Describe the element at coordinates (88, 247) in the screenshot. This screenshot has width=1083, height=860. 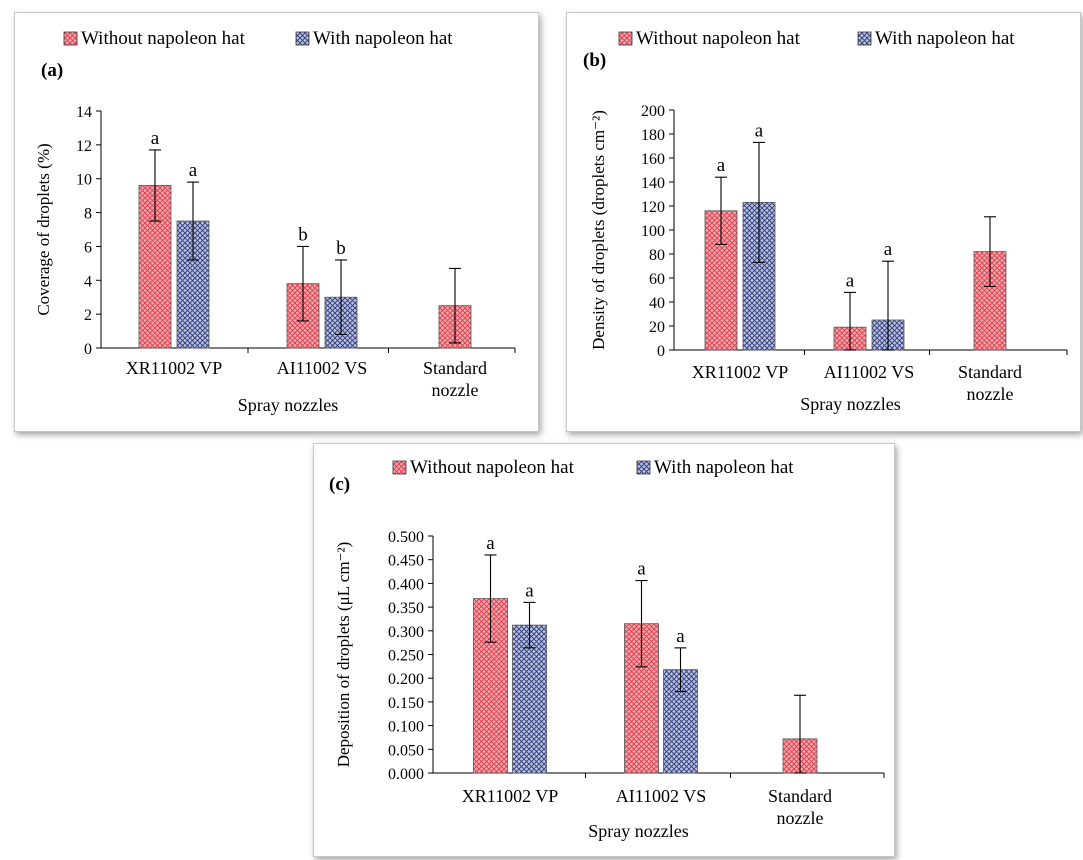
I see `y-tick-label: 6` at that location.